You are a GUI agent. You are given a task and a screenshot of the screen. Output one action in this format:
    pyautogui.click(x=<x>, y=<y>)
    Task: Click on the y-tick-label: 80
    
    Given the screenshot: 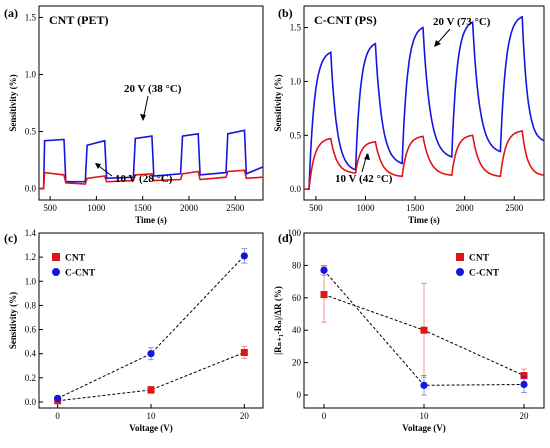 What is the action you would take?
    pyautogui.click(x=297, y=265)
    